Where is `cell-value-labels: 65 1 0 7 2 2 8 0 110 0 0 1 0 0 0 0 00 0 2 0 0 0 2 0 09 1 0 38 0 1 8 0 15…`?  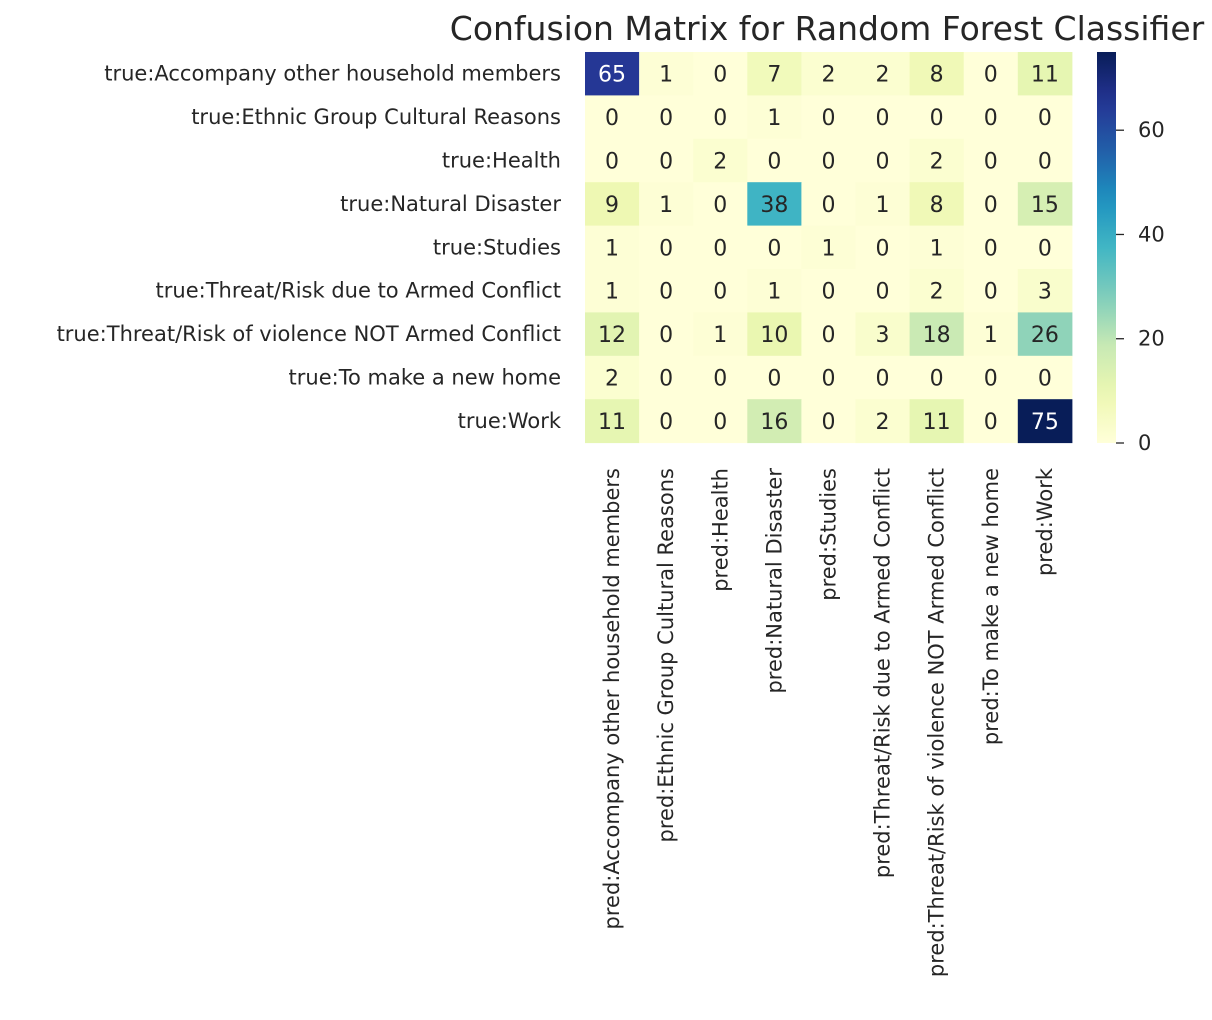
cell-value-labels: 65 1 0 7 2 2 8 0 110 0 0 1 0 0 0 0 00 0 2 0 0 0 2 0 09 1 0 38 0 1 8 0 15… is located at coordinates (828, 249).